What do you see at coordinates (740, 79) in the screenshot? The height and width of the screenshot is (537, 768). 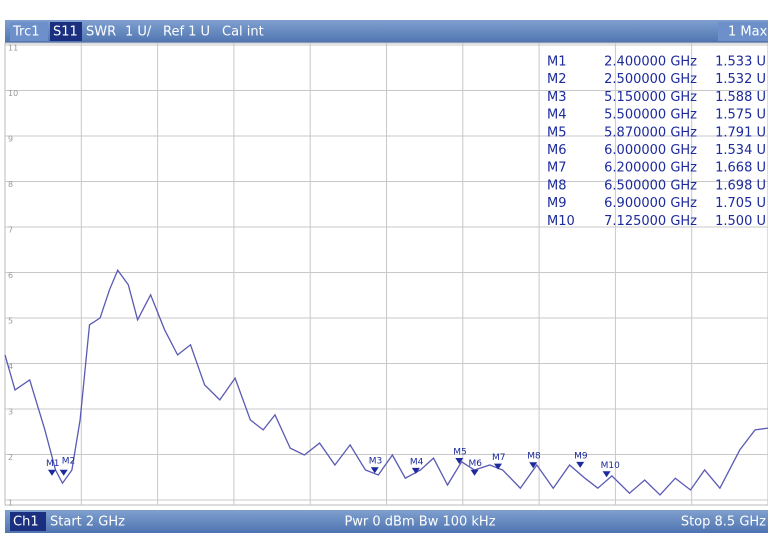 I see `marker-value: 1.532 U` at bounding box center [740, 79].